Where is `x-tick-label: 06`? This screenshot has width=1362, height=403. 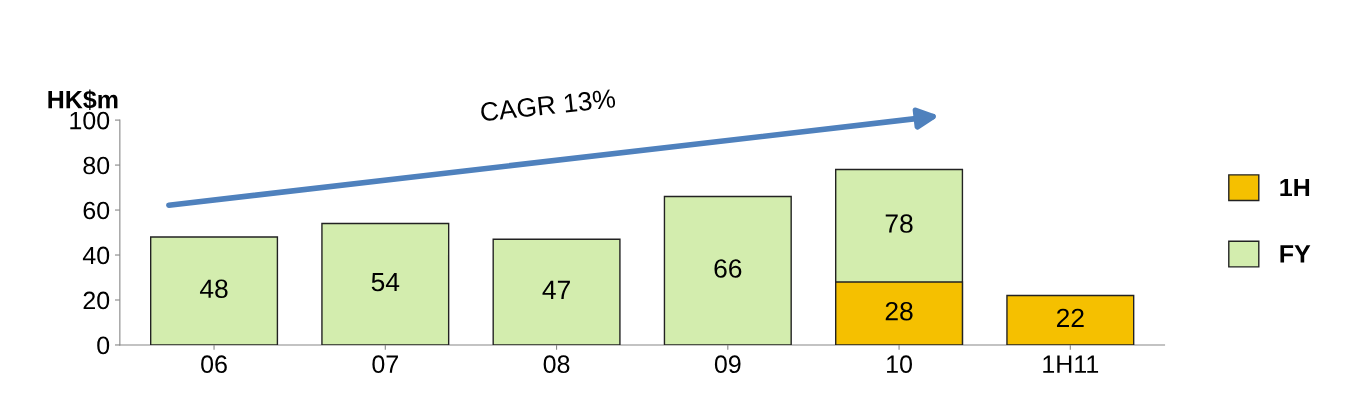
x-tick-label: 06 is located at coordinates (214, 364).